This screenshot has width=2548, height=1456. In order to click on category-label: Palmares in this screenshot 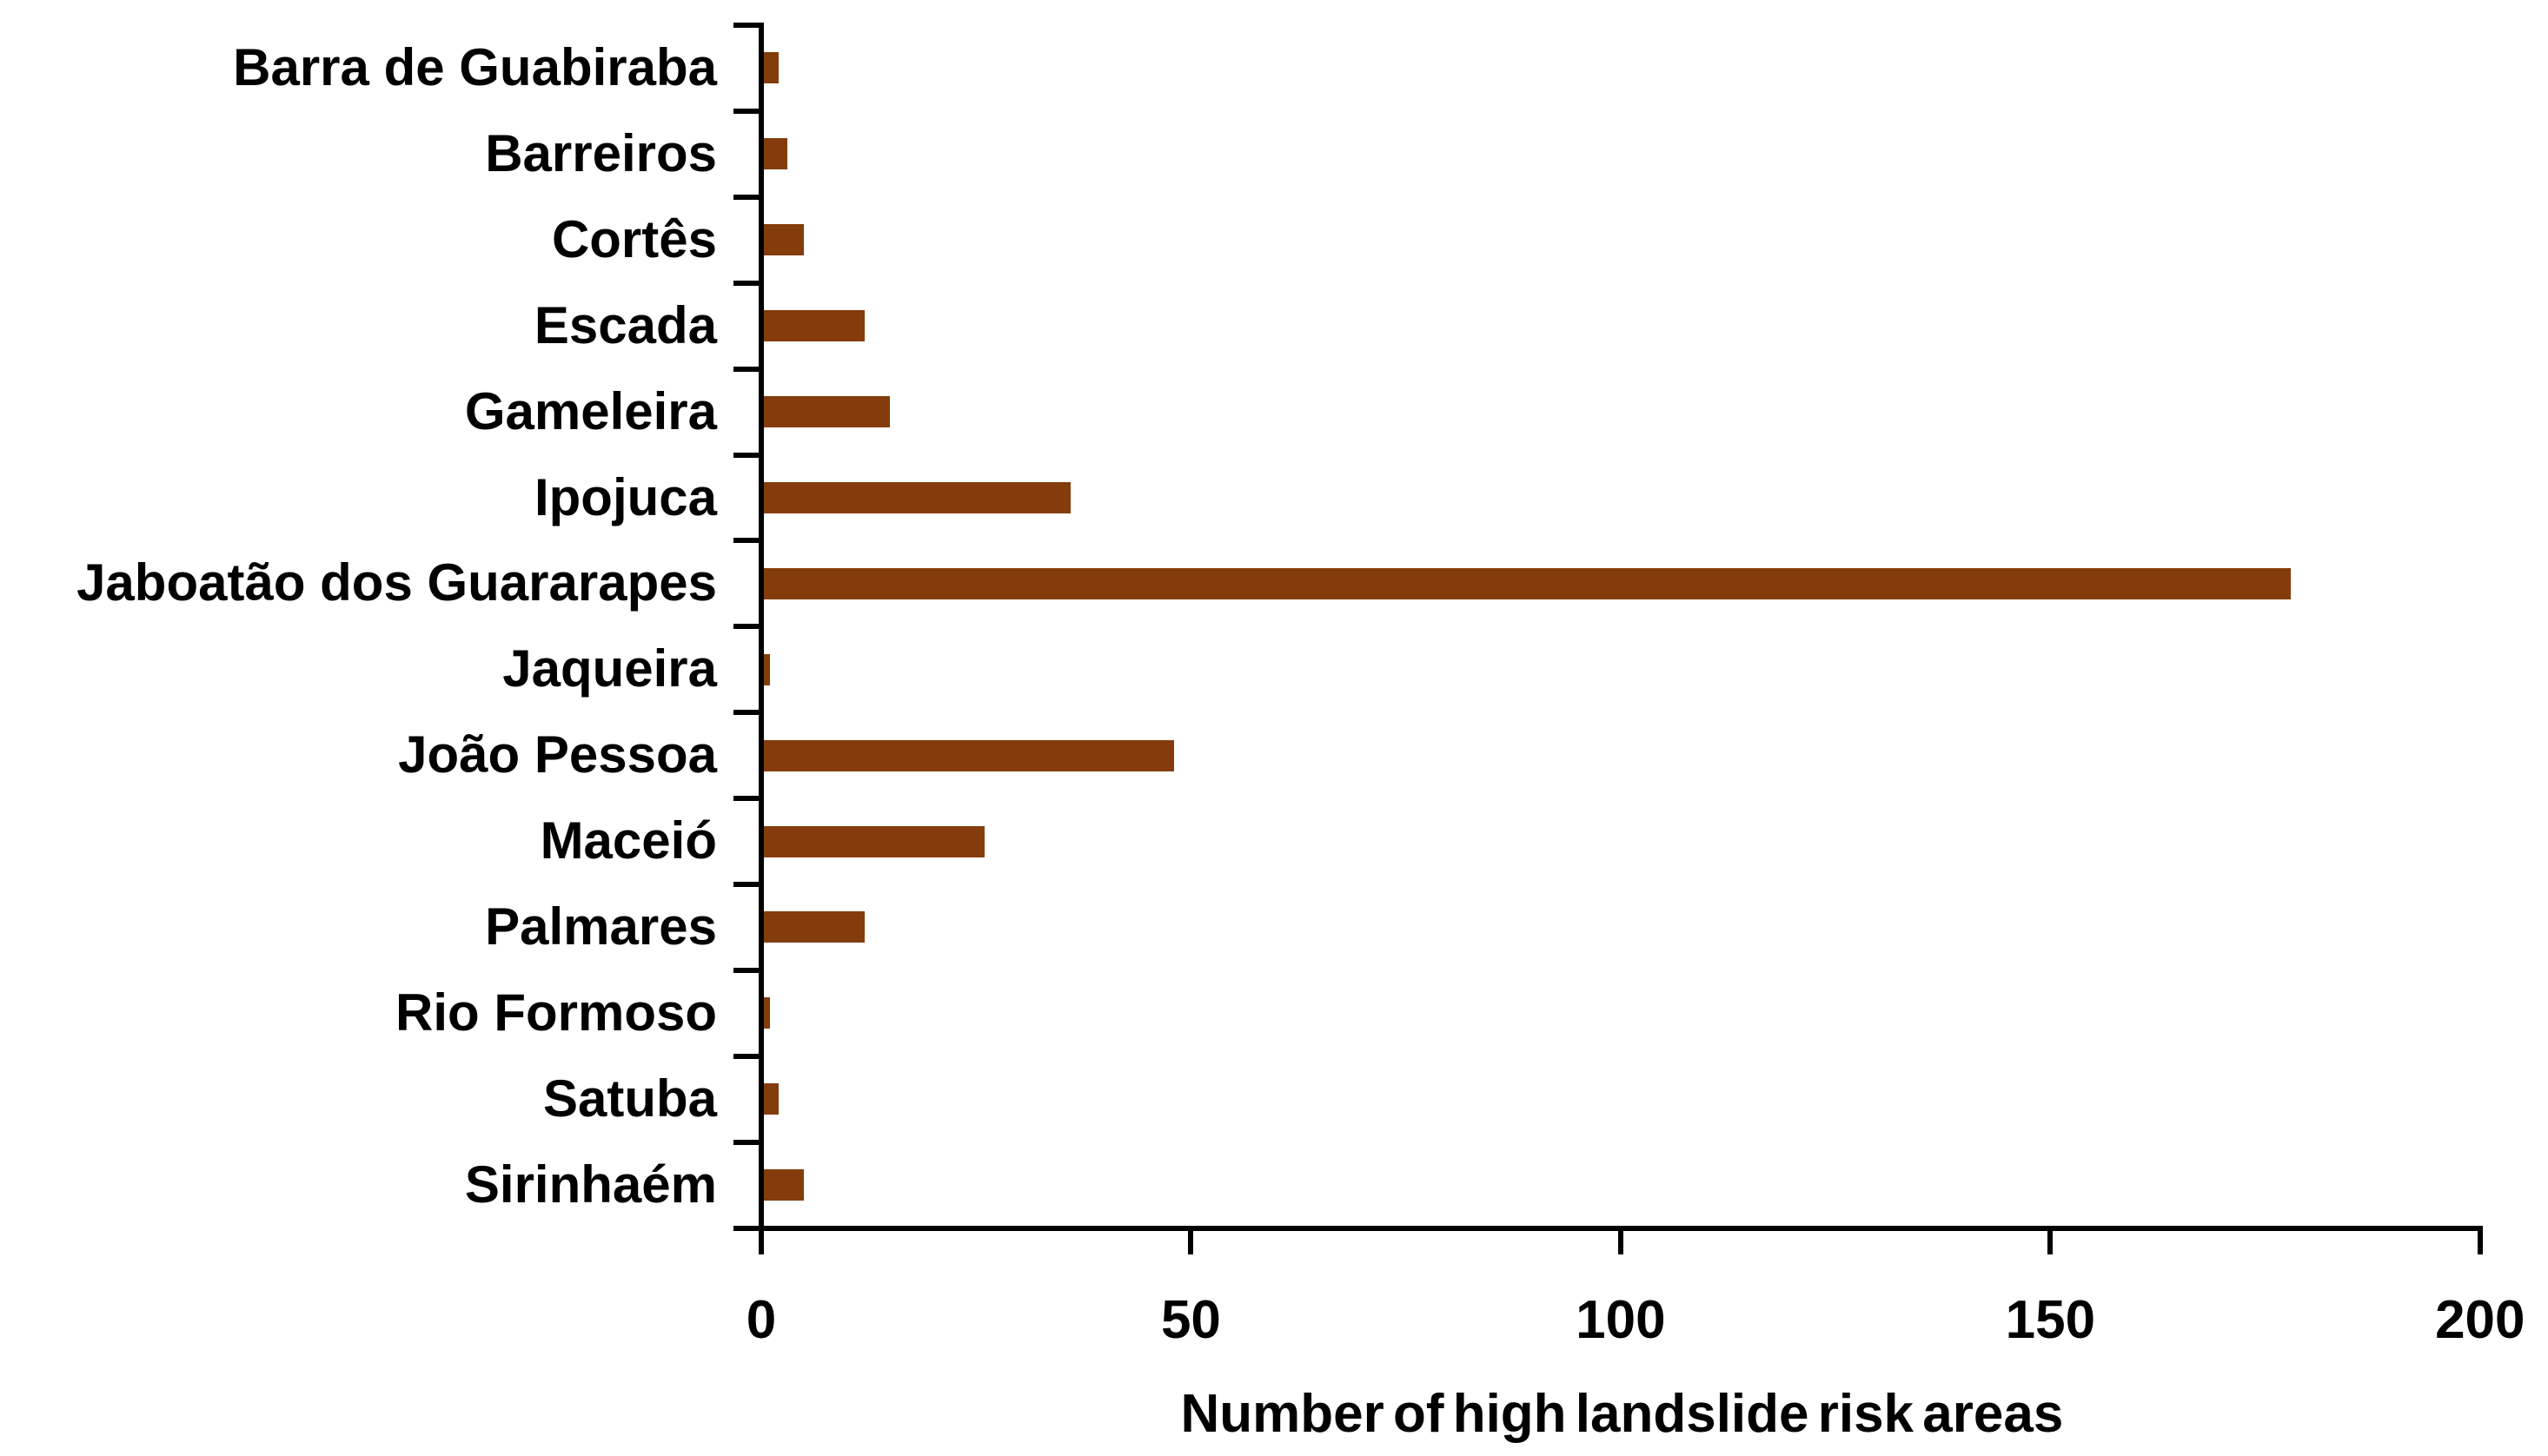, I will do `click(601, 926)`.